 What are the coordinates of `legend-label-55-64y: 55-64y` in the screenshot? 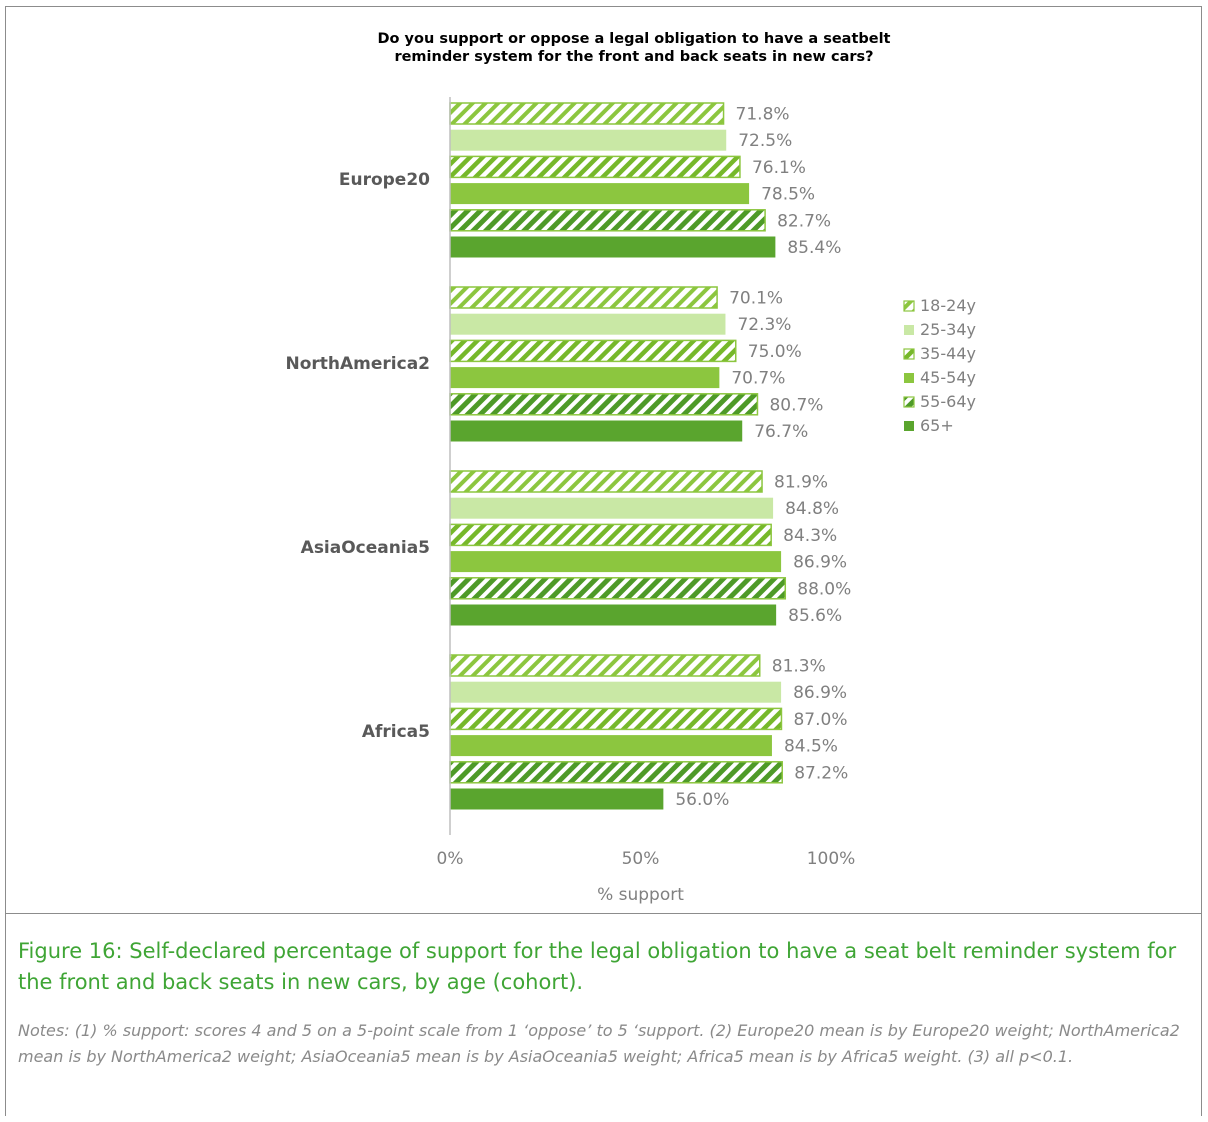 It's located at (948, 401).